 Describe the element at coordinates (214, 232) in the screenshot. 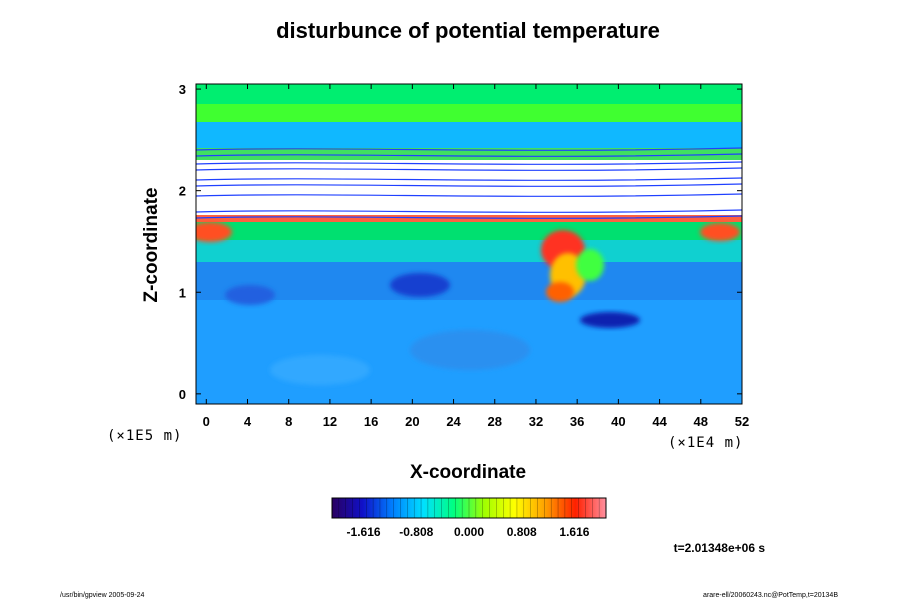

I see `warm-patch-left` at that location.